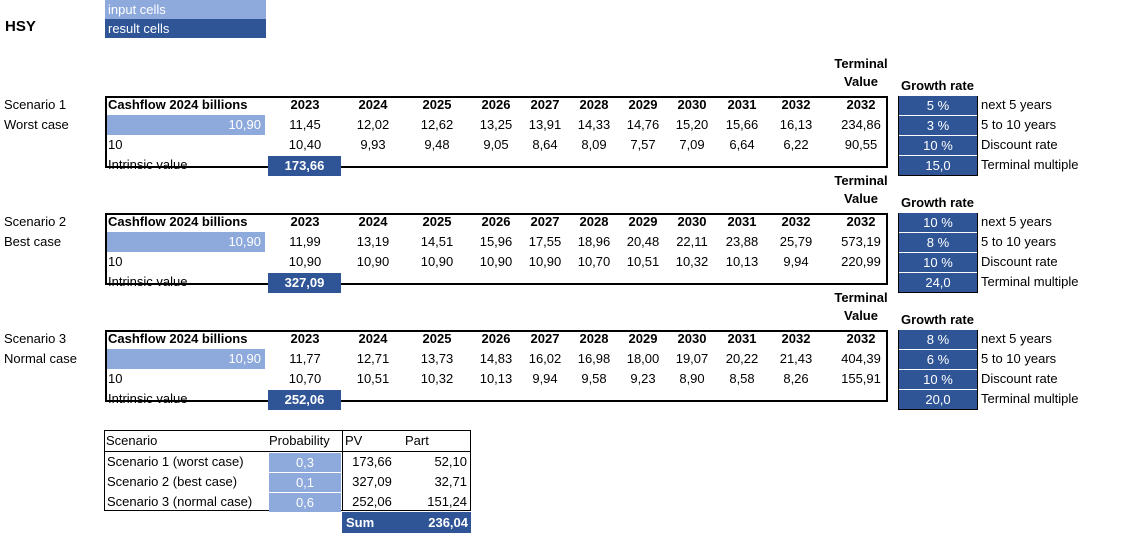 The height and width of the screenshot is (541, 1125). I want to click on summary-header-divider, so click(287, 451).